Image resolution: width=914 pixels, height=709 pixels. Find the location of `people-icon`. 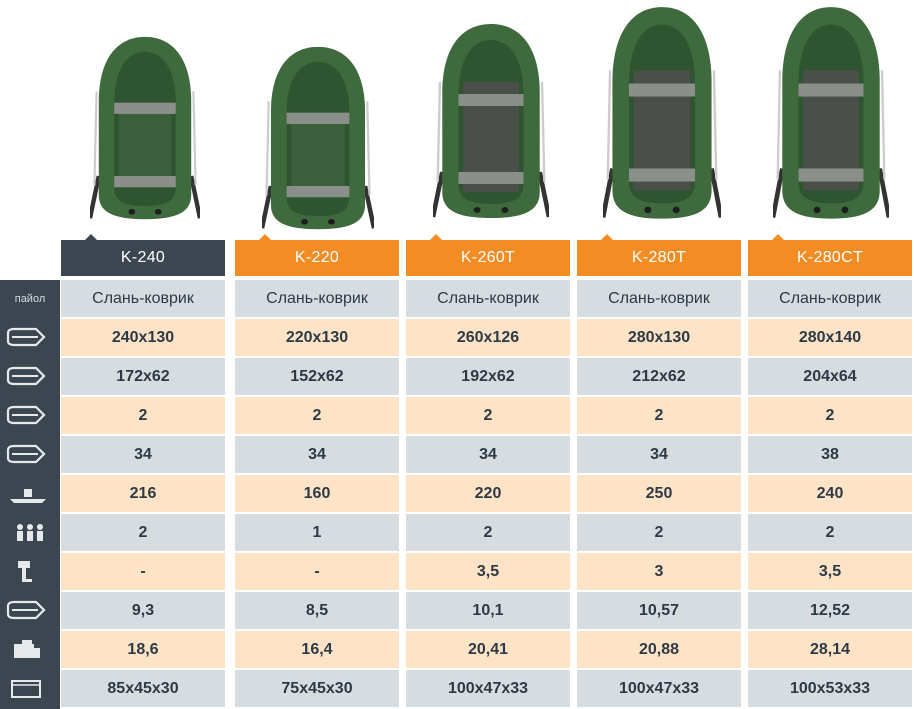

people-icon is located at coordinates (30, 532).